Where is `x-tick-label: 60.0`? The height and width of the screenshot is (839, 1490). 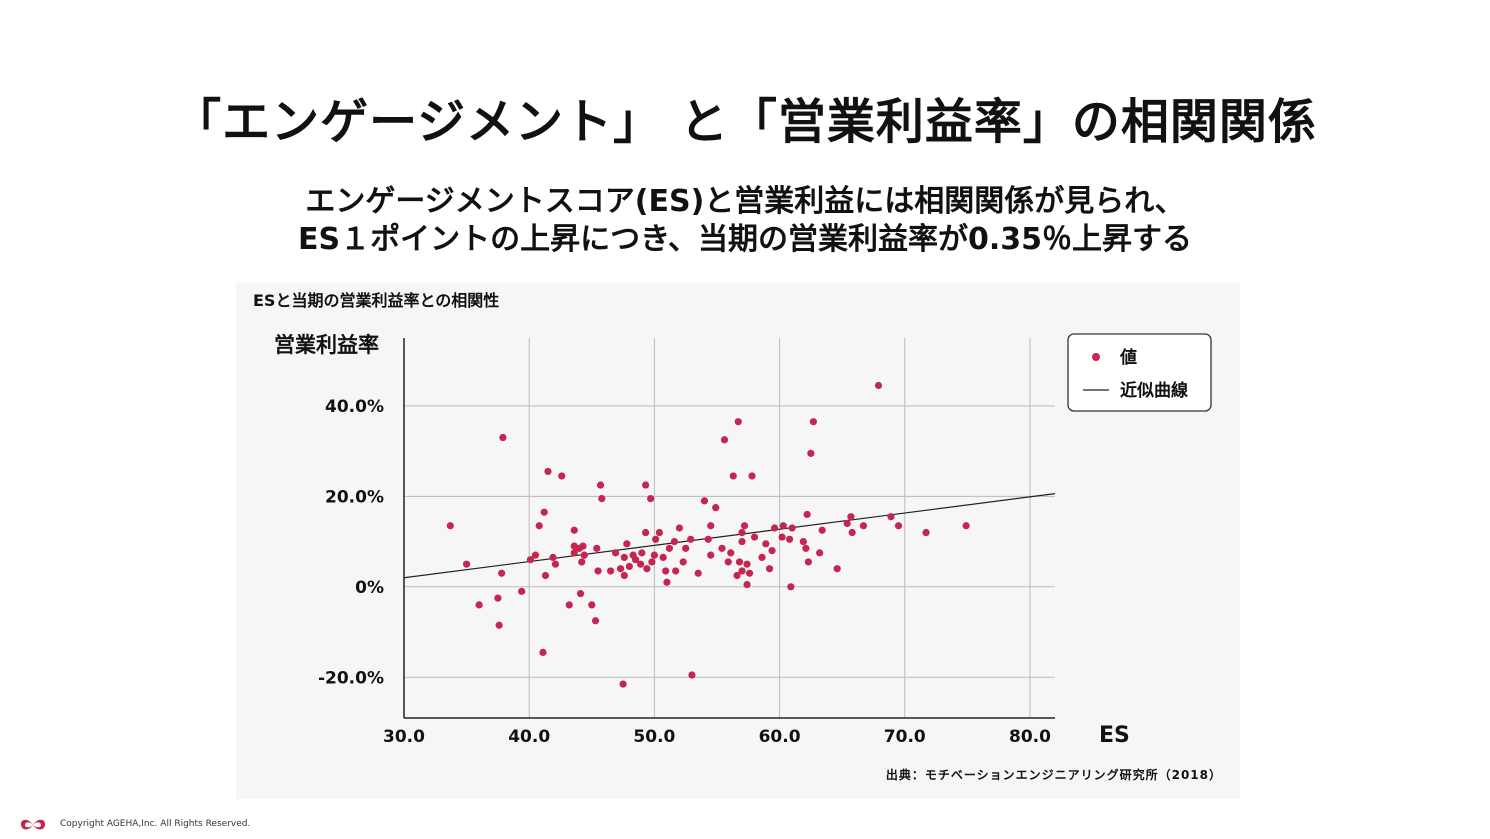 x-tick-label: 60.0 is located at coordinates (780, 737).